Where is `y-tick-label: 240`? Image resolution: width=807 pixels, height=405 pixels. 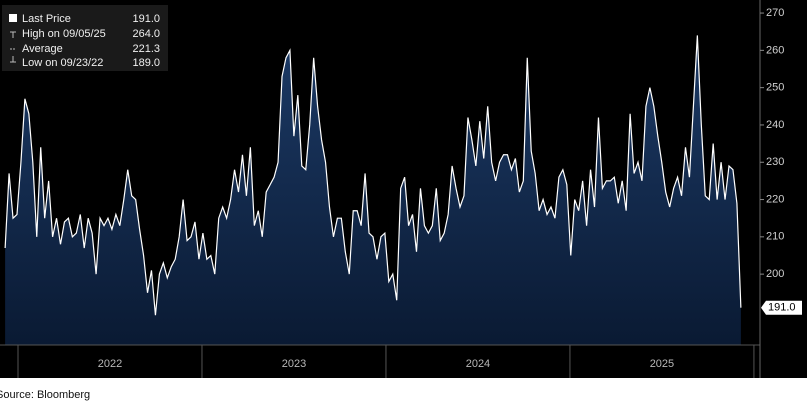
y-tick-label: 240 is located at coordinates (775, 125).